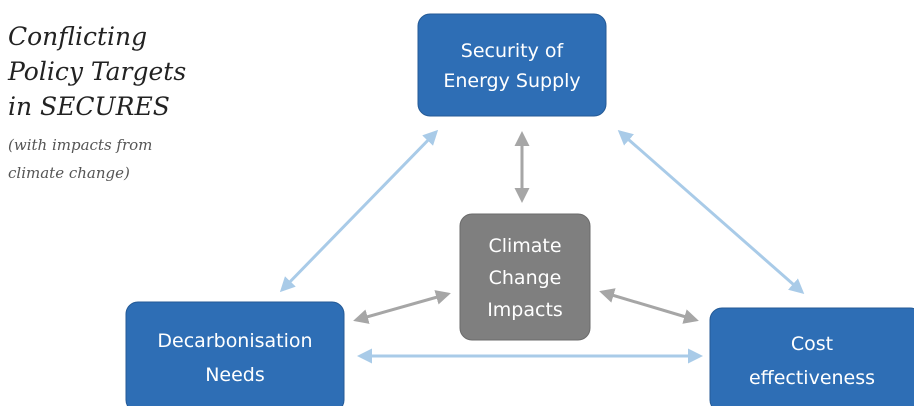  Describe the element at coordinates (524, 246) in the screenshot. I see `node-label: Climate` at that location.